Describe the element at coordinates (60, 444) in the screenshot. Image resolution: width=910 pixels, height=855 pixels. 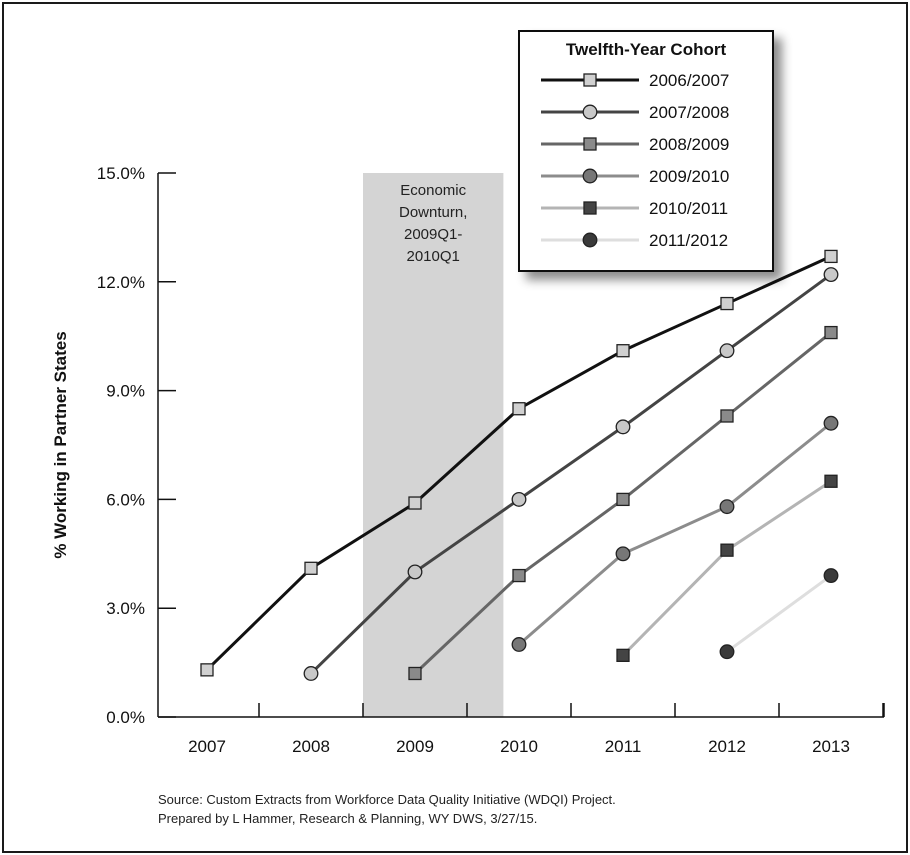
I see `y-axis-title: % Working in Partner States` at that location.